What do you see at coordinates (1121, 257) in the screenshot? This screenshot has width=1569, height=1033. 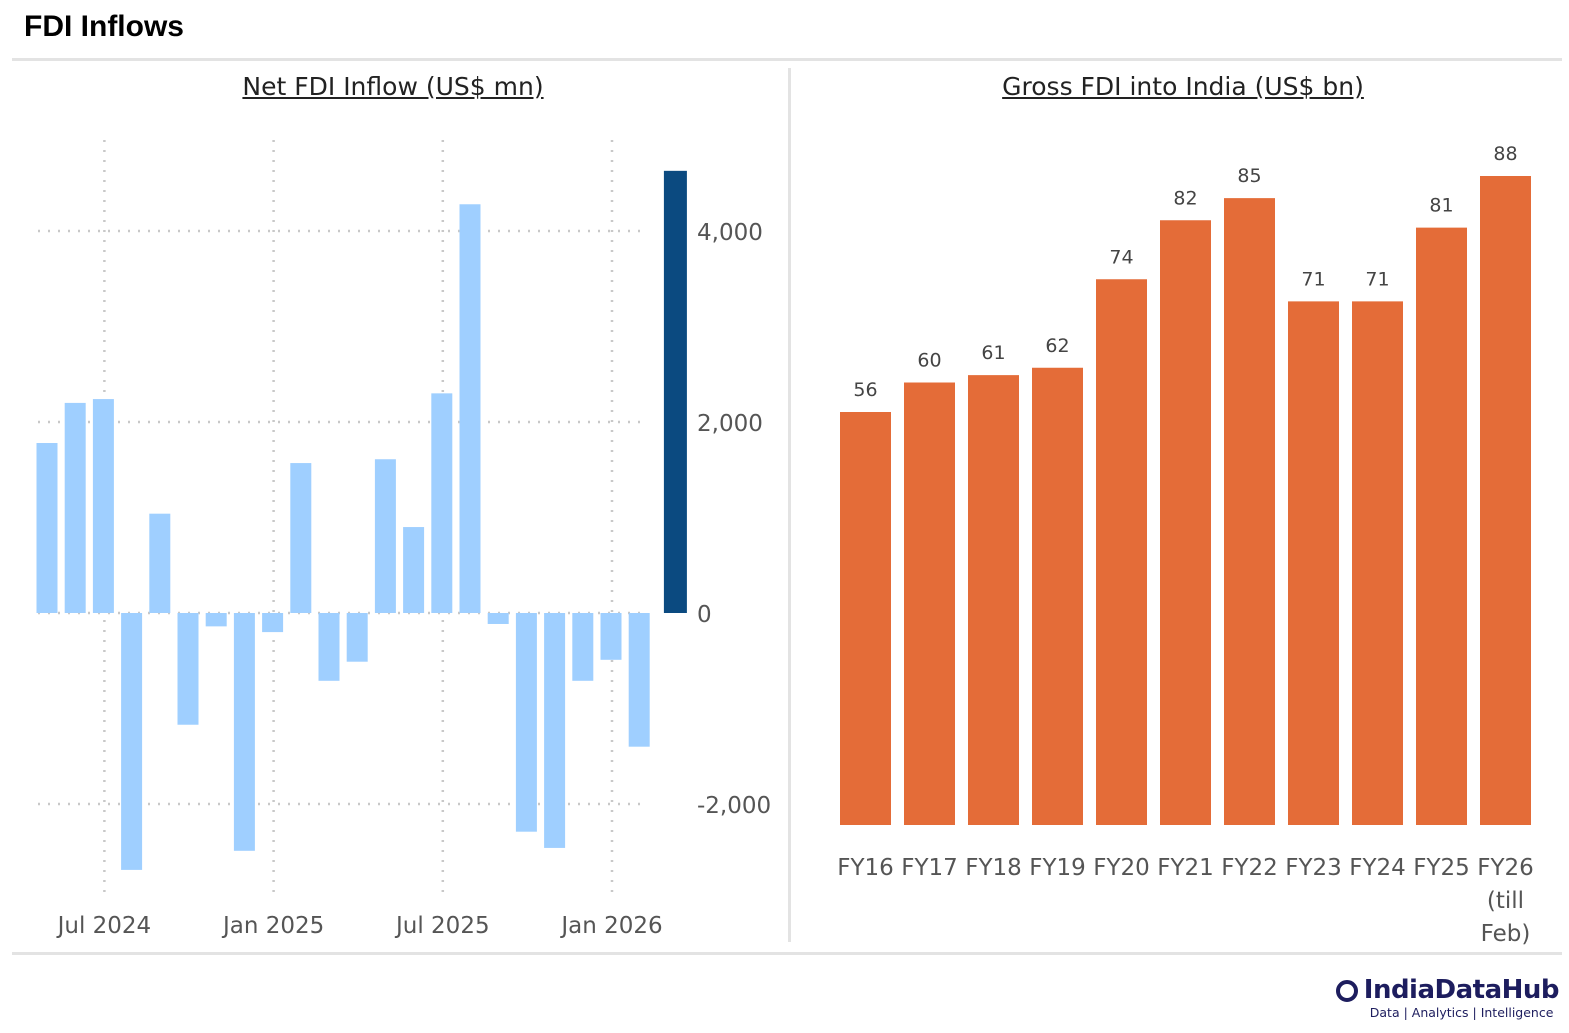 I see `data-label: 74` at bounding box center [1121, 257].